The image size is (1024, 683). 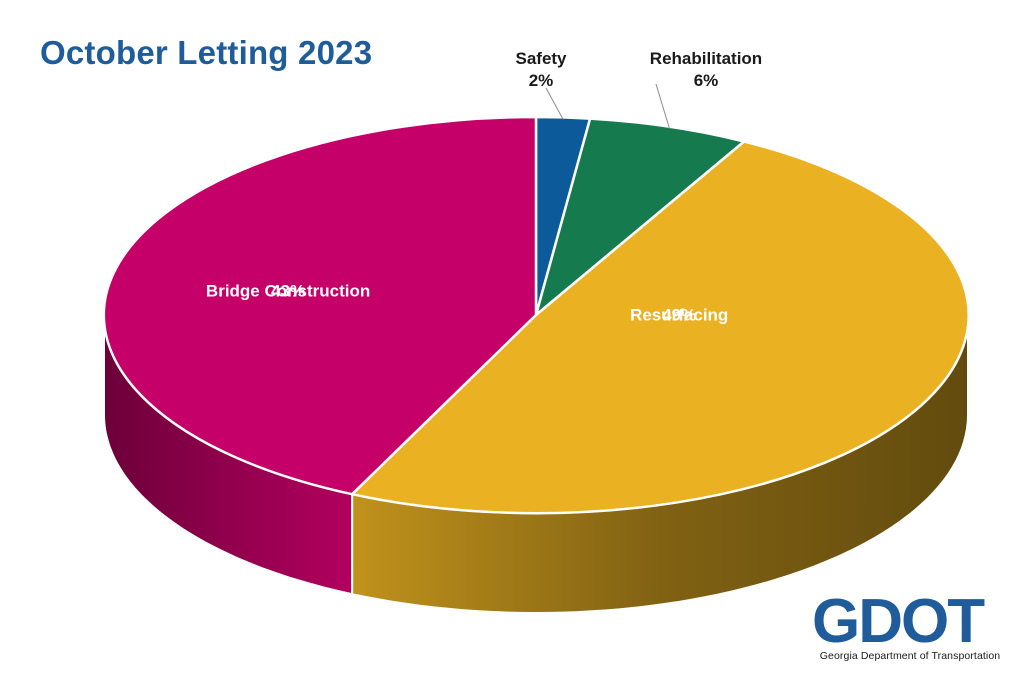 What do you see at coordinates (541, 69) in the screenshot?
I see `label-safety: Safety 2%` at bounding box center [541, 69].